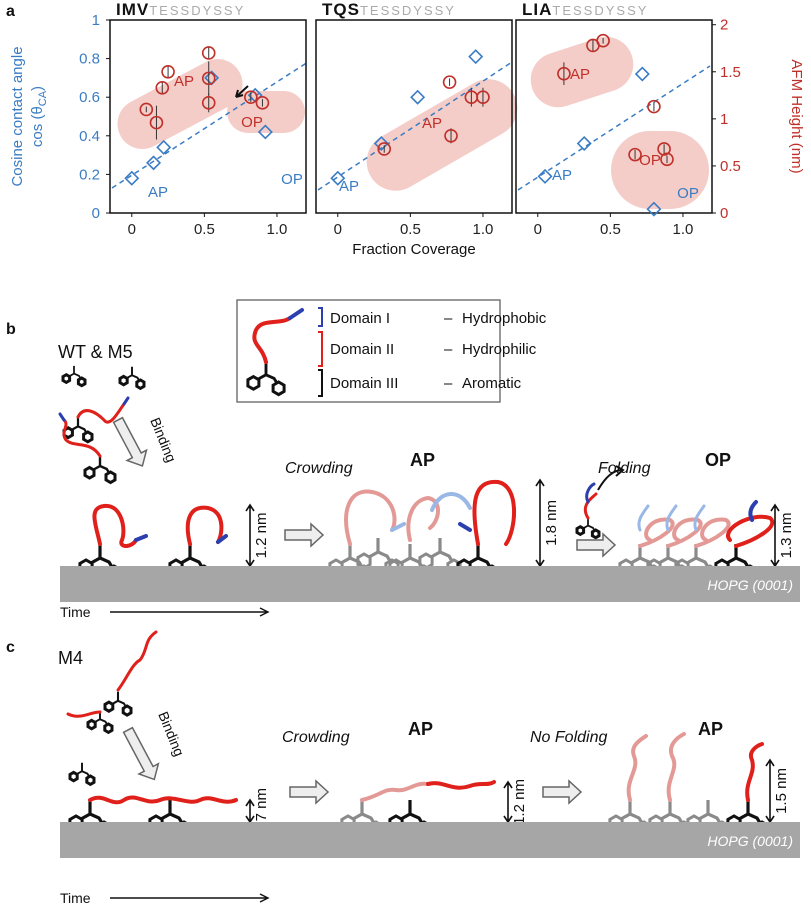  I want to click on y-tick-label: 0.4, so click(89, 136).